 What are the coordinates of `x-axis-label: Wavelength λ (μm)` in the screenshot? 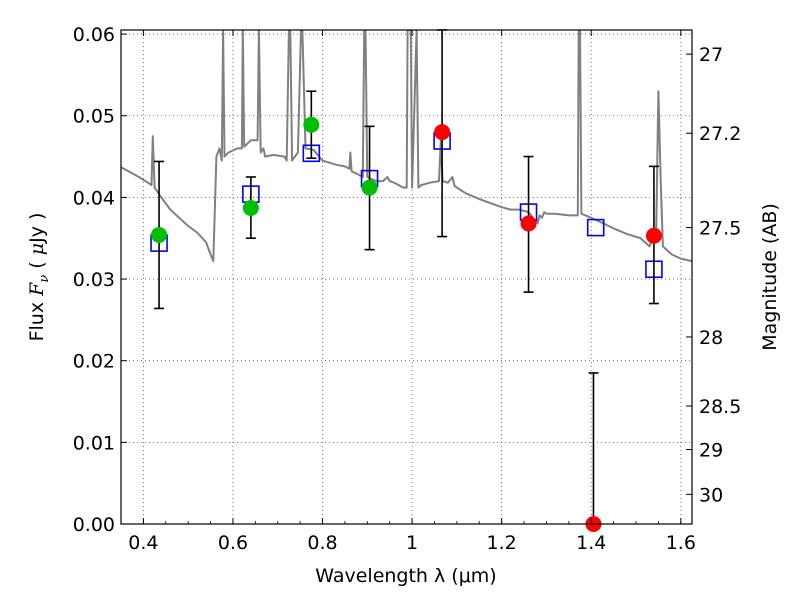 It's located at (405, 576).